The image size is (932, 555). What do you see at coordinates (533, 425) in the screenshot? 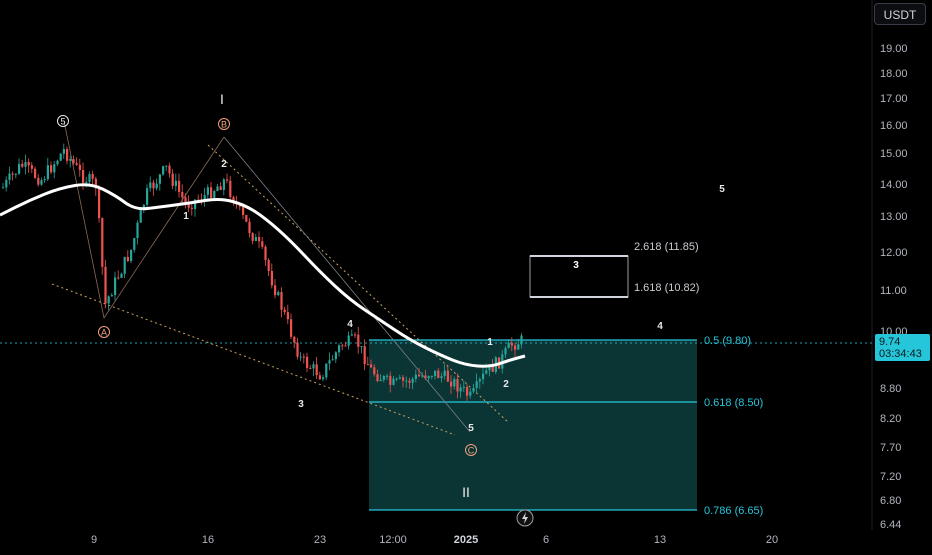
I see `fib-zone` at bounding box center [533, 425].